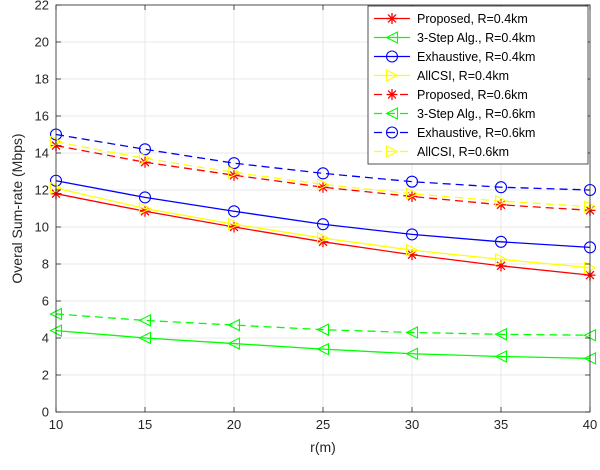 This screenshot has width=600, height=470. Describe the element at coordinates (145, 424) in the screenshot. I see `x-tick-label: 15` at that location.